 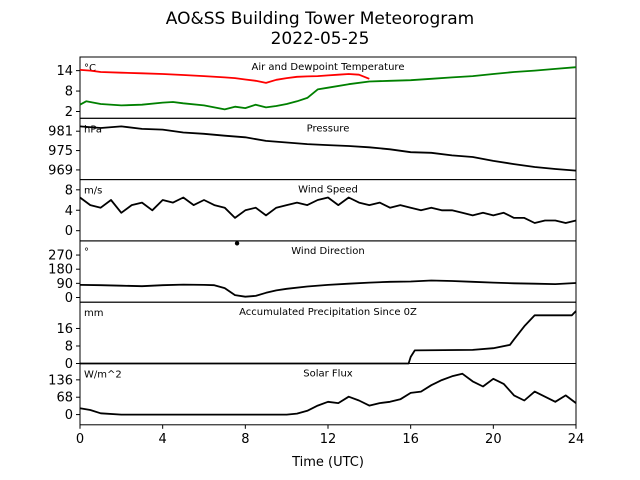 What do you see at coordinates (69, 211) in the screenshot?
I see `panel-3-ytick-label: 4` at bounding box center [69, 211].